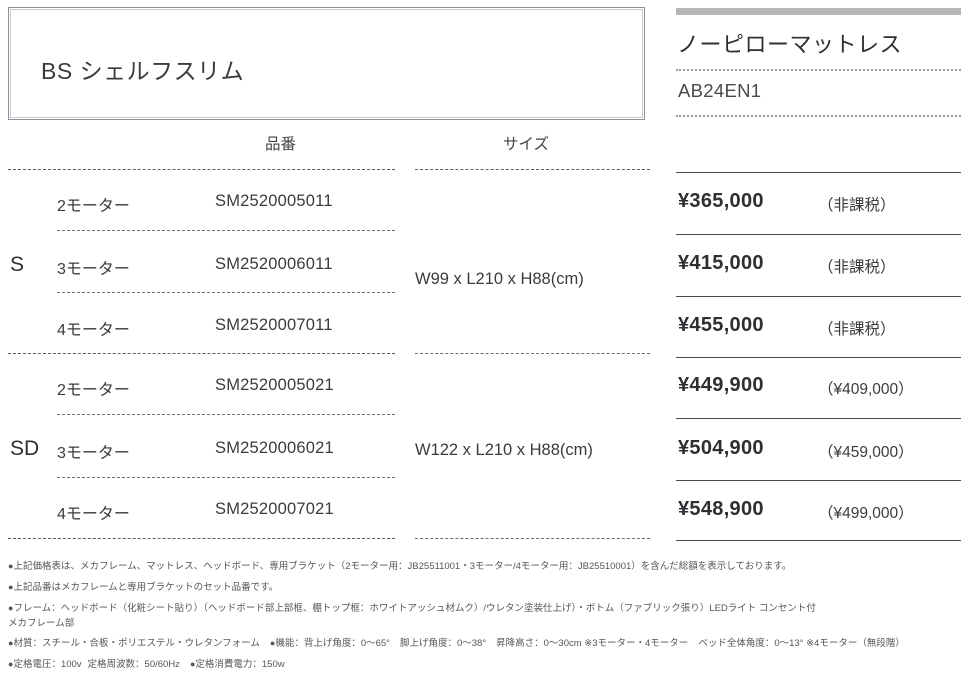  I want to click on page-title: BS シェルフスリム, so click(143, 71).